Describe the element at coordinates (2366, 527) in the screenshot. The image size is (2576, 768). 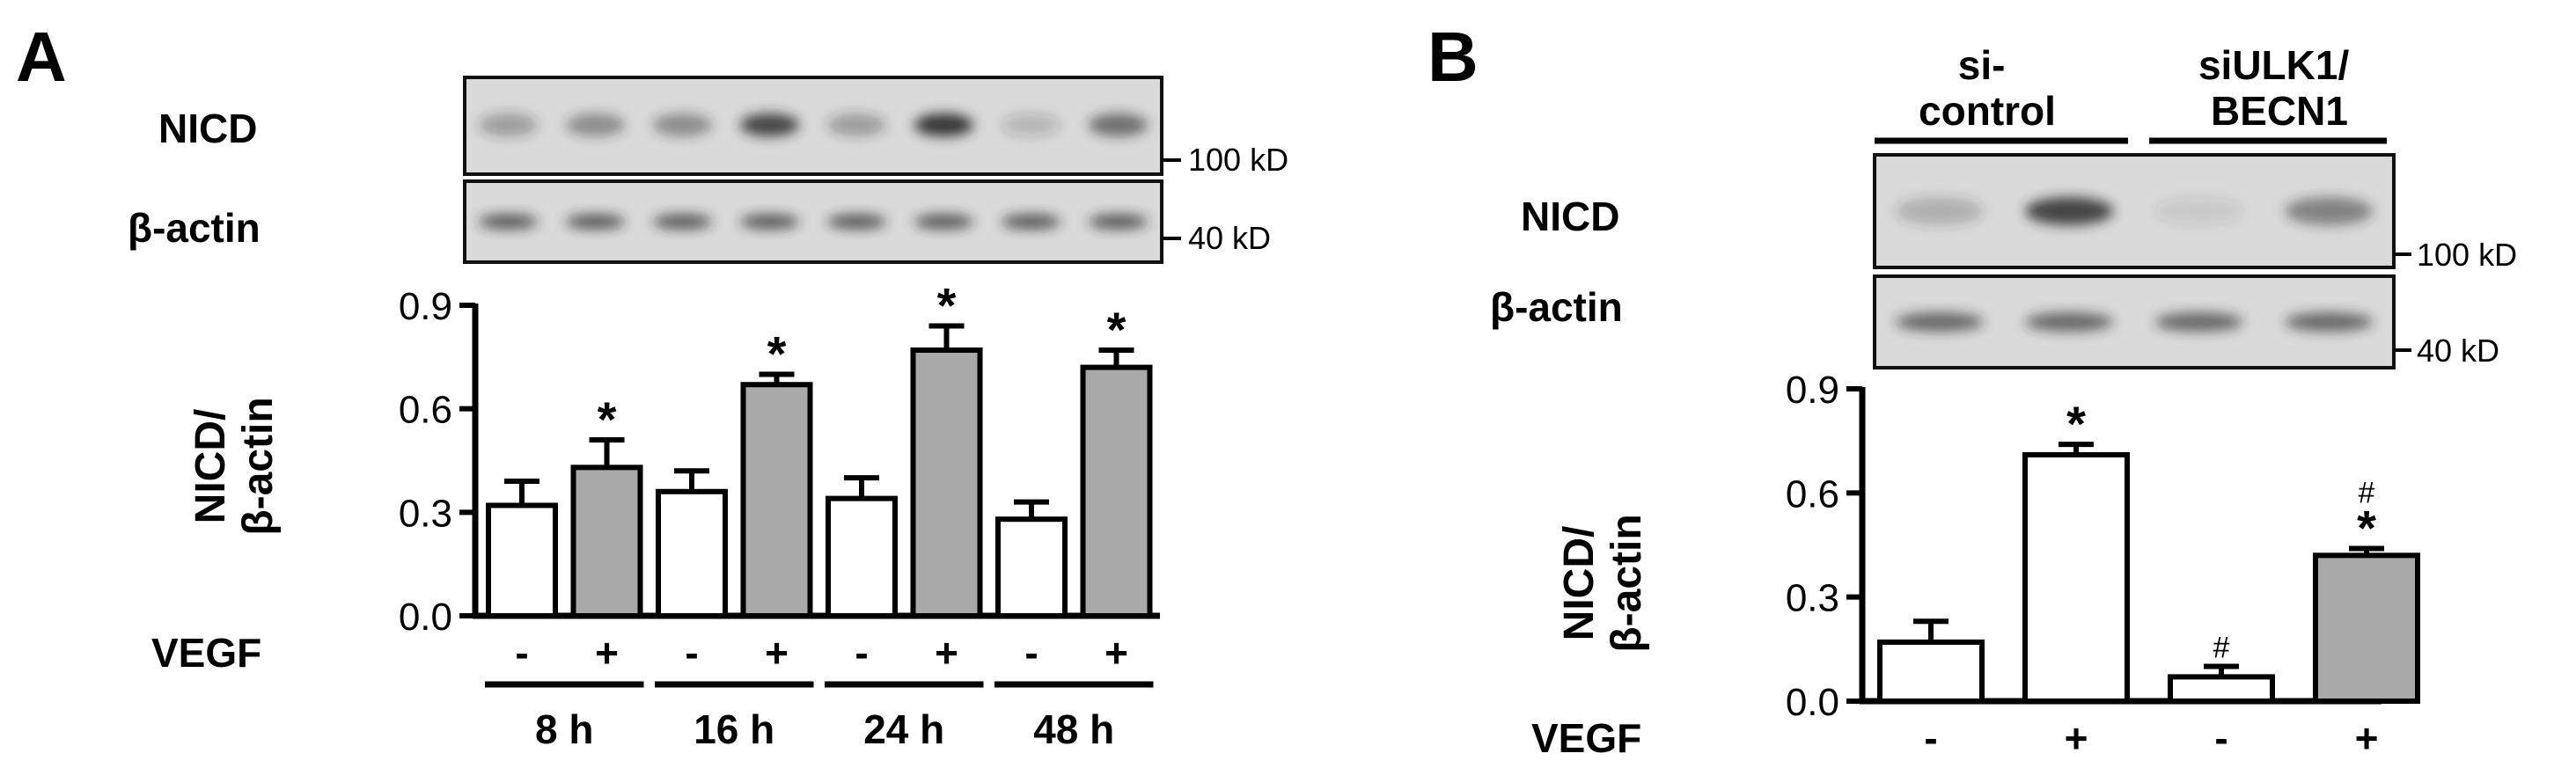
I see `panel-b-star-3: *` at that location.